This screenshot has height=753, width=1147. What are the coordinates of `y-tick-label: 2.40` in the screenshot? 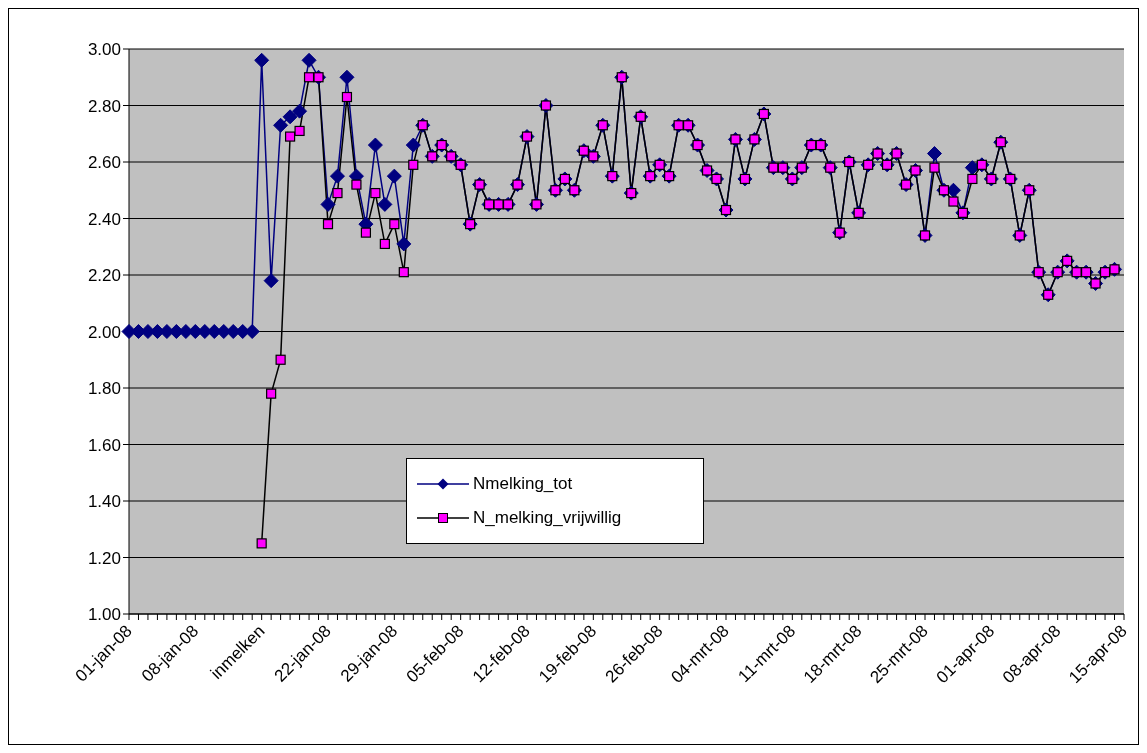 It's located at (104, 219).